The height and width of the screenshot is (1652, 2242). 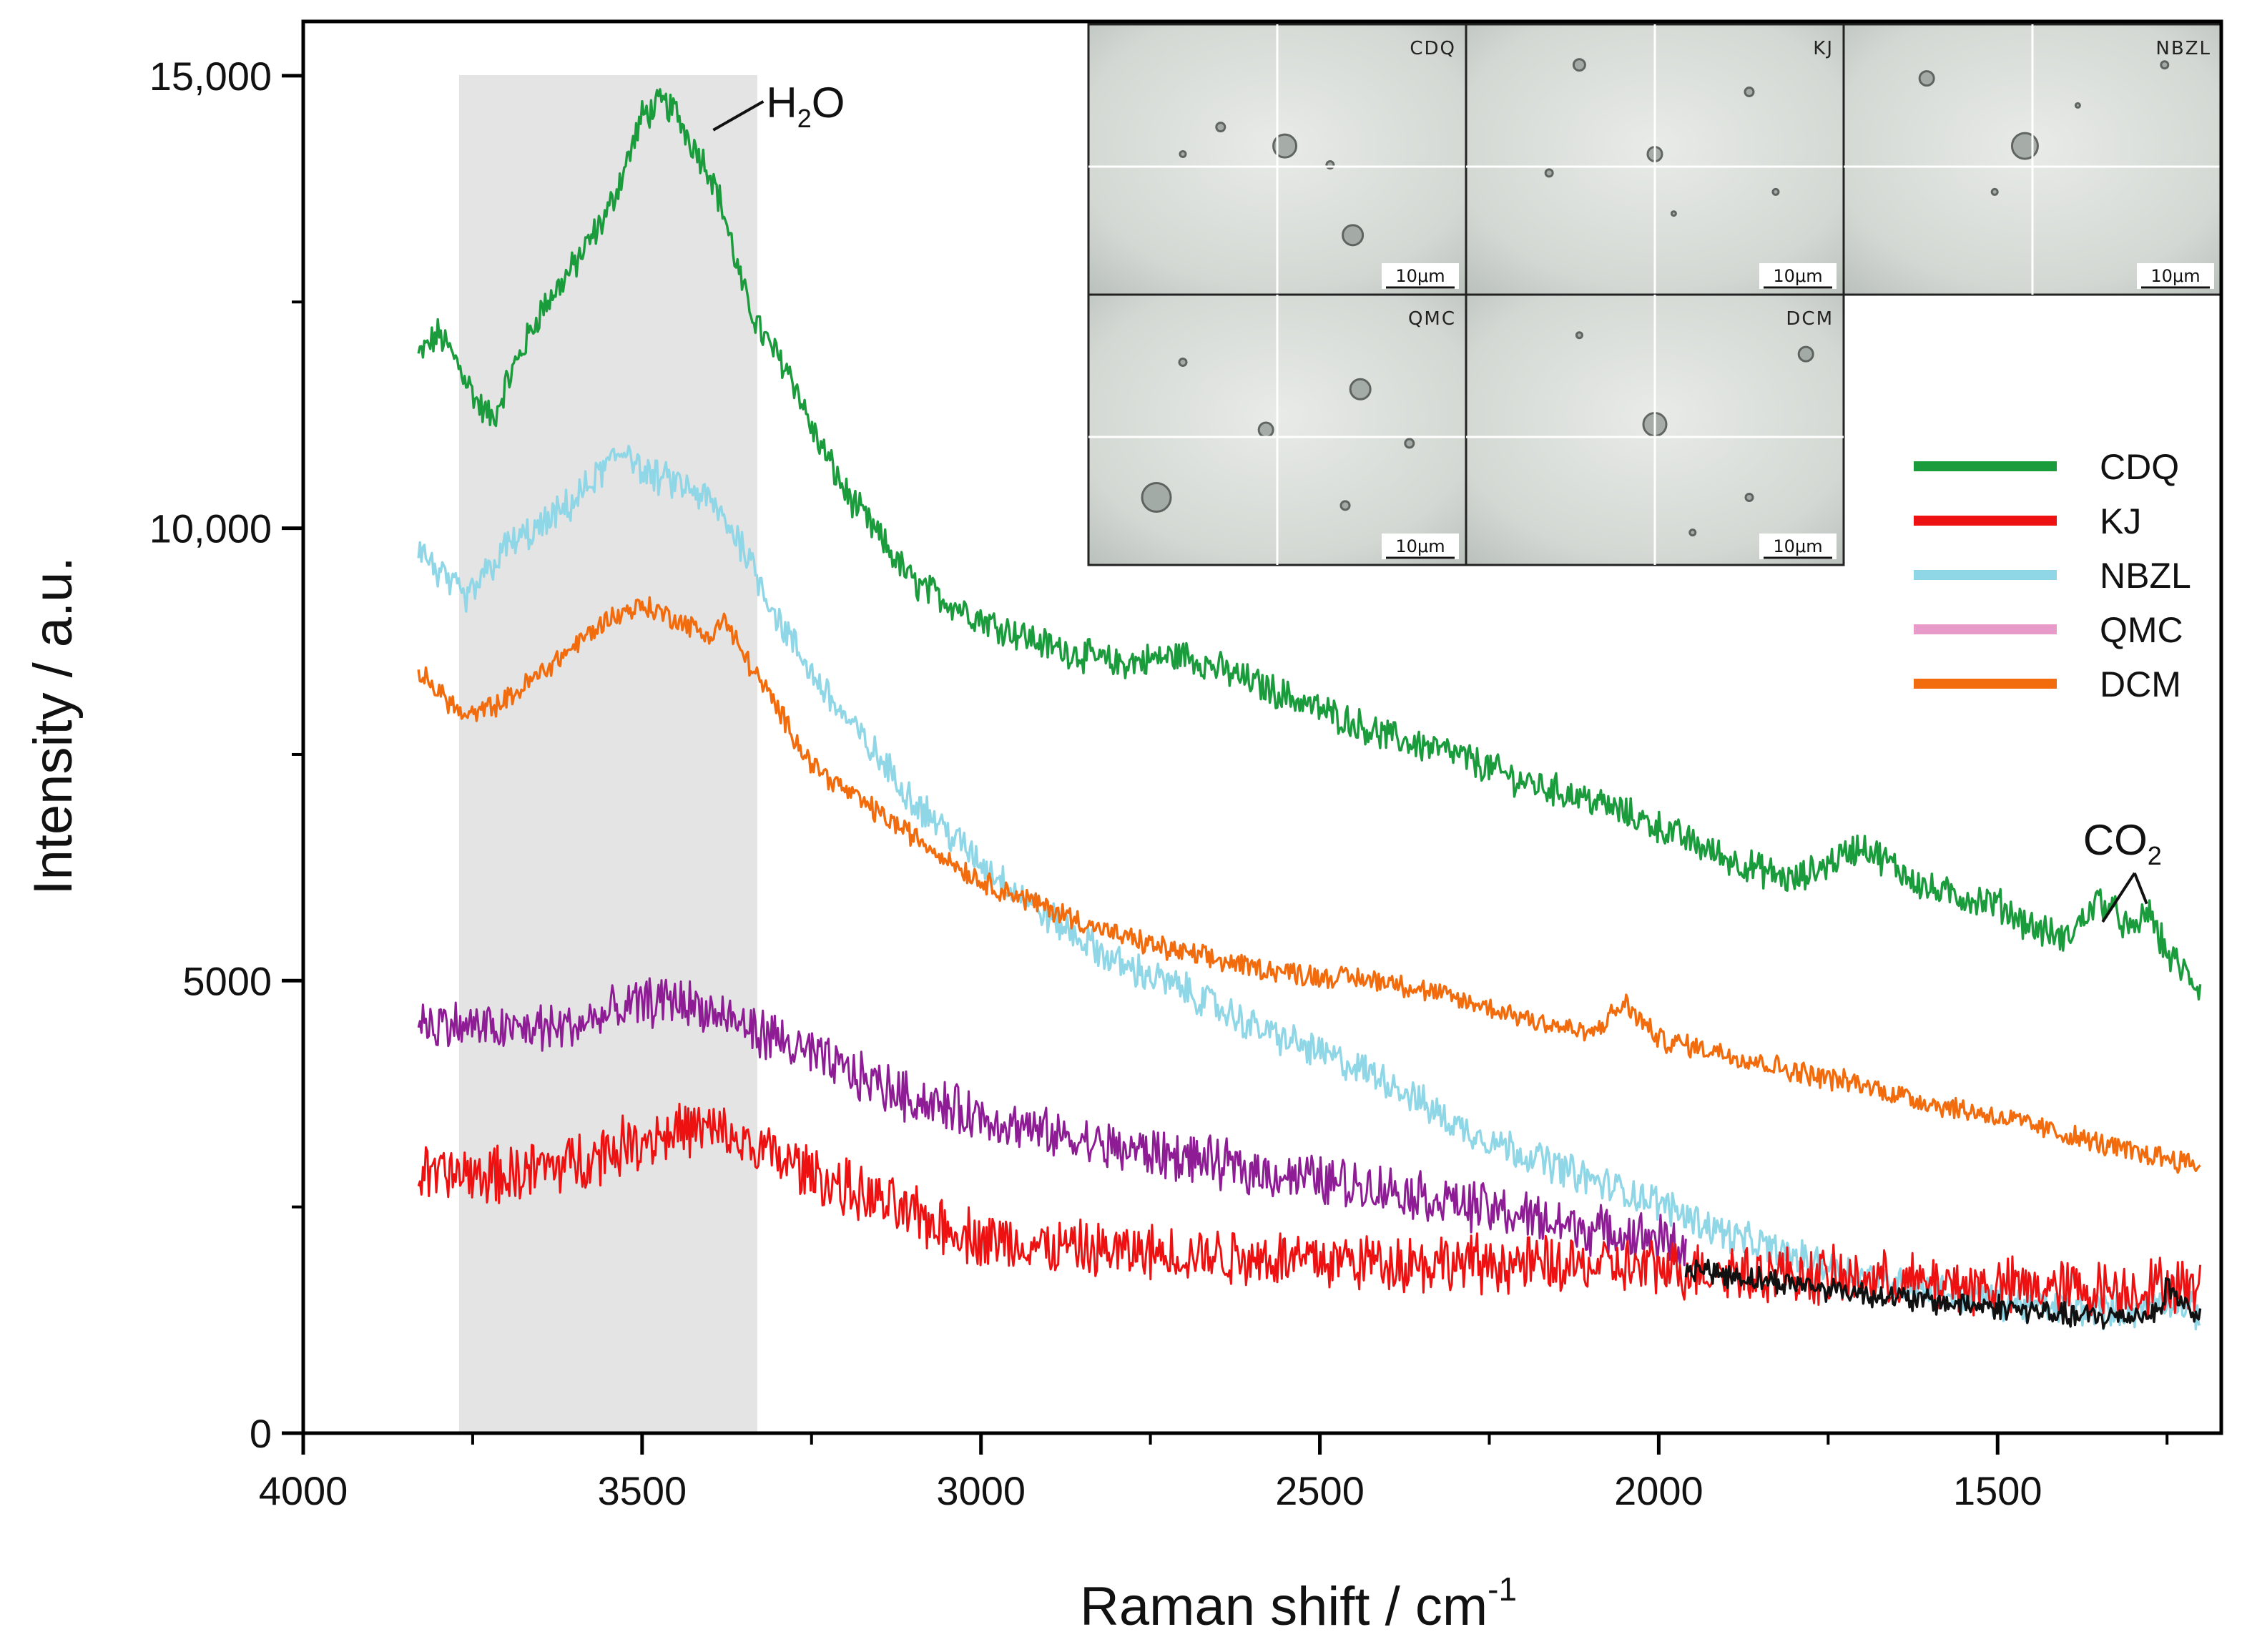 I want to click on inset-panel-cdq: CDQ 10μm, so click(x=1277, y=159).